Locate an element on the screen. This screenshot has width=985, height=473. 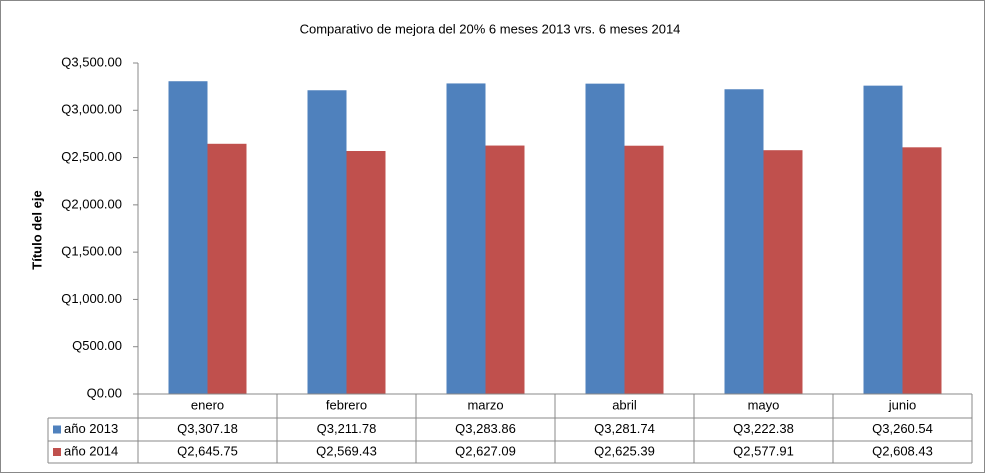
x-tick-label: junio is located at coordinates (902, 404).